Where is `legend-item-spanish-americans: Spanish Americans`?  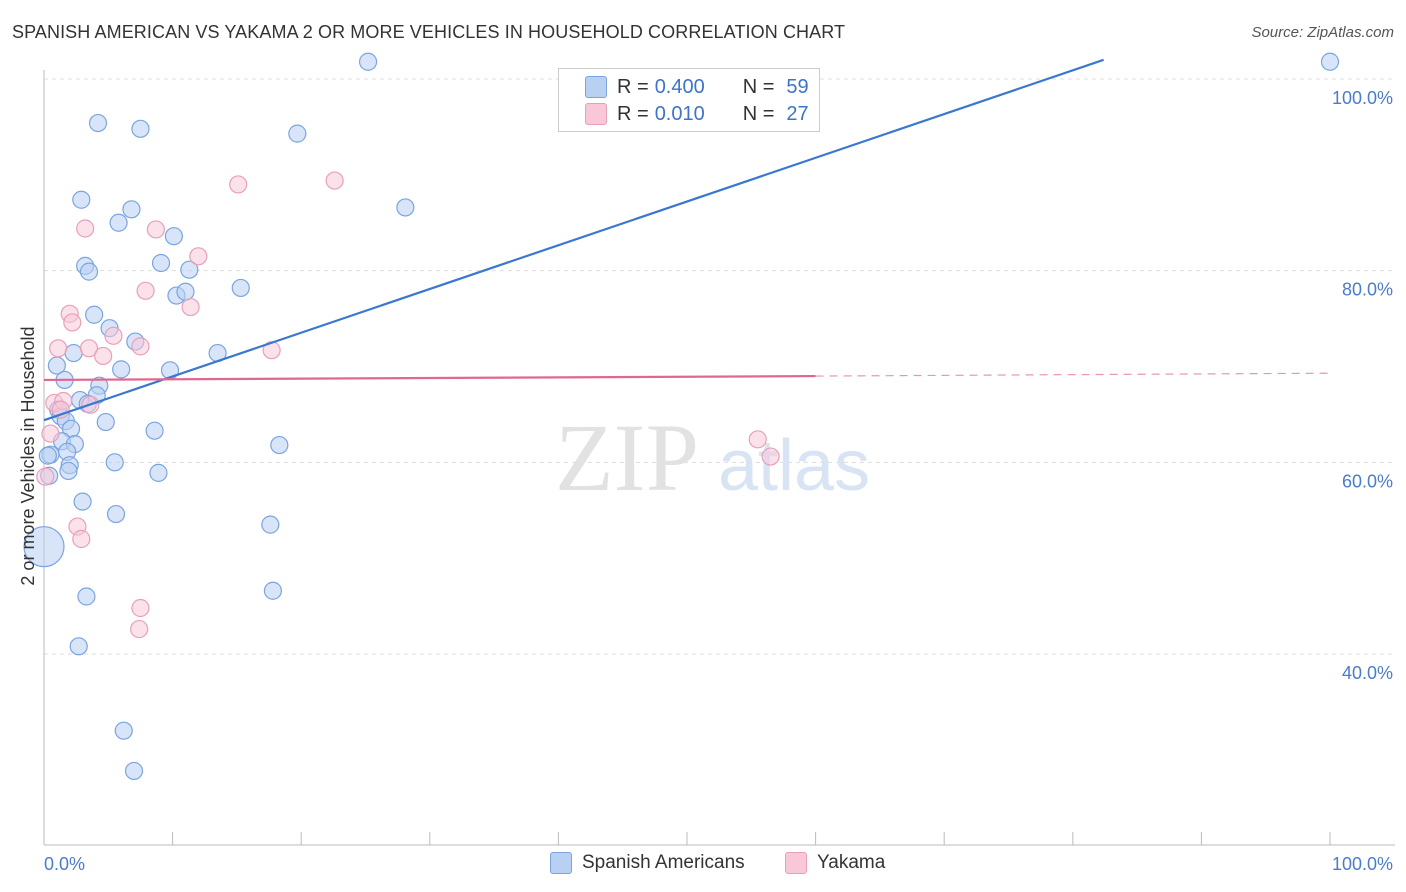 legend-item-spanish-americans: Spanish Americans is located at coordinates (647, 863).